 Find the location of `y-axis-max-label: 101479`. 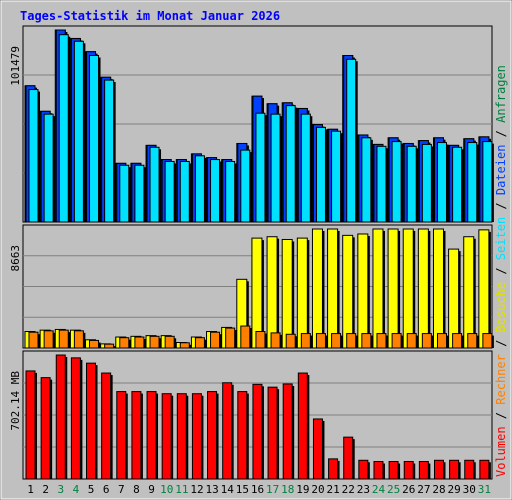

y-axis-max-label: 101479 is located at coordinates (15, 66).